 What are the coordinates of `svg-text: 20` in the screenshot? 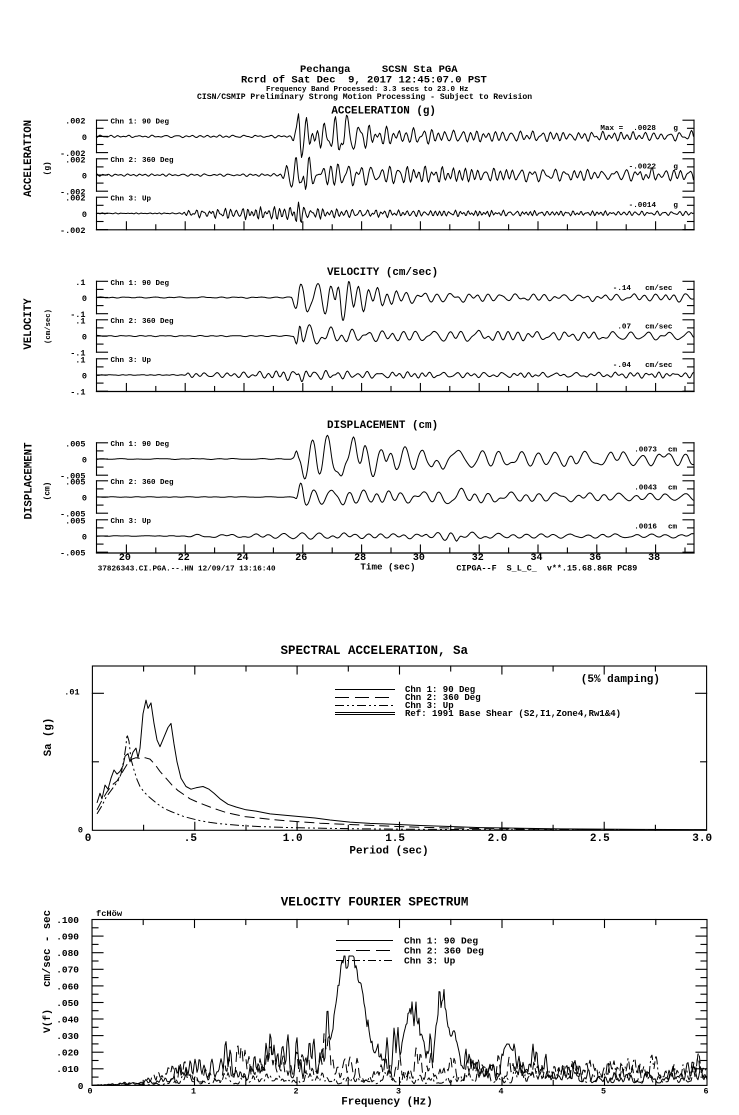 It's located at (125, 558).